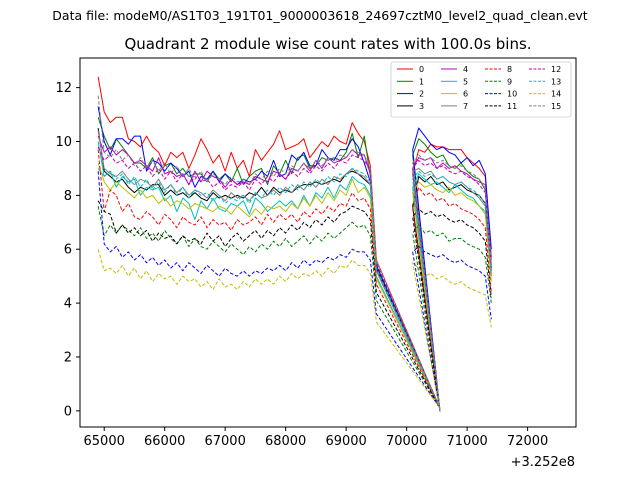 This screenshot has height=480, width=640. What do you see at coordinates (421, 94) in the screenshot?
I see `legend-label-2: 2` at bounding box center [421, 94].